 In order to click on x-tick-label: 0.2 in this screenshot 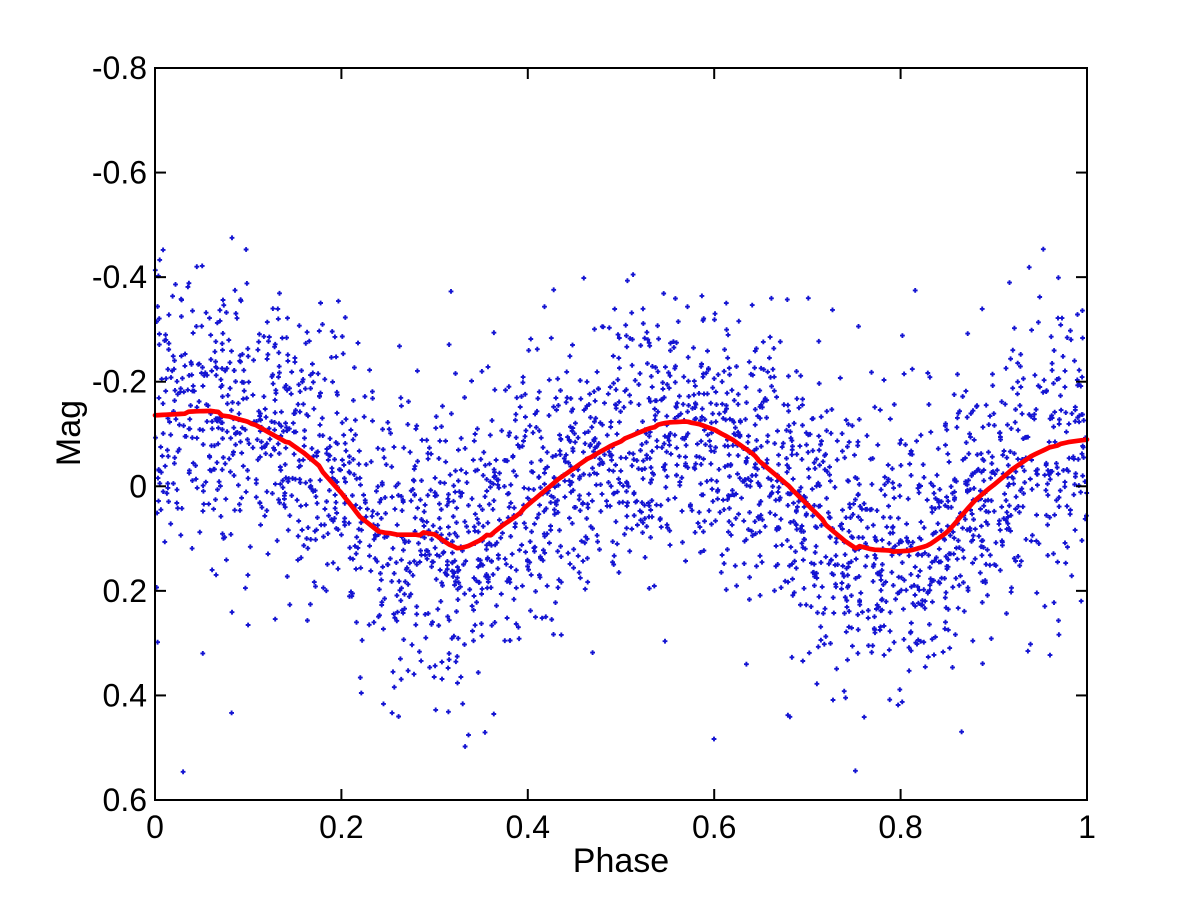, I will do `click(341, 827)`.